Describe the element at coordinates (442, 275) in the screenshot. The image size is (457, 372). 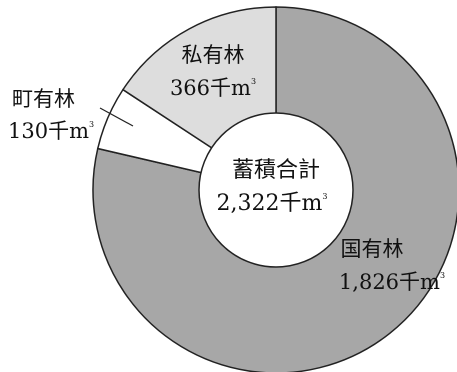
I see `slice-value-national-forest-sup: 3` at that location.